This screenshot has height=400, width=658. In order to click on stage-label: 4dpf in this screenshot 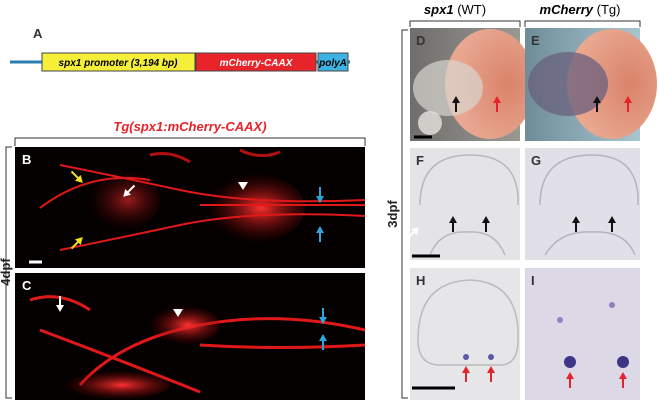, I will do `click(6, 272)`.